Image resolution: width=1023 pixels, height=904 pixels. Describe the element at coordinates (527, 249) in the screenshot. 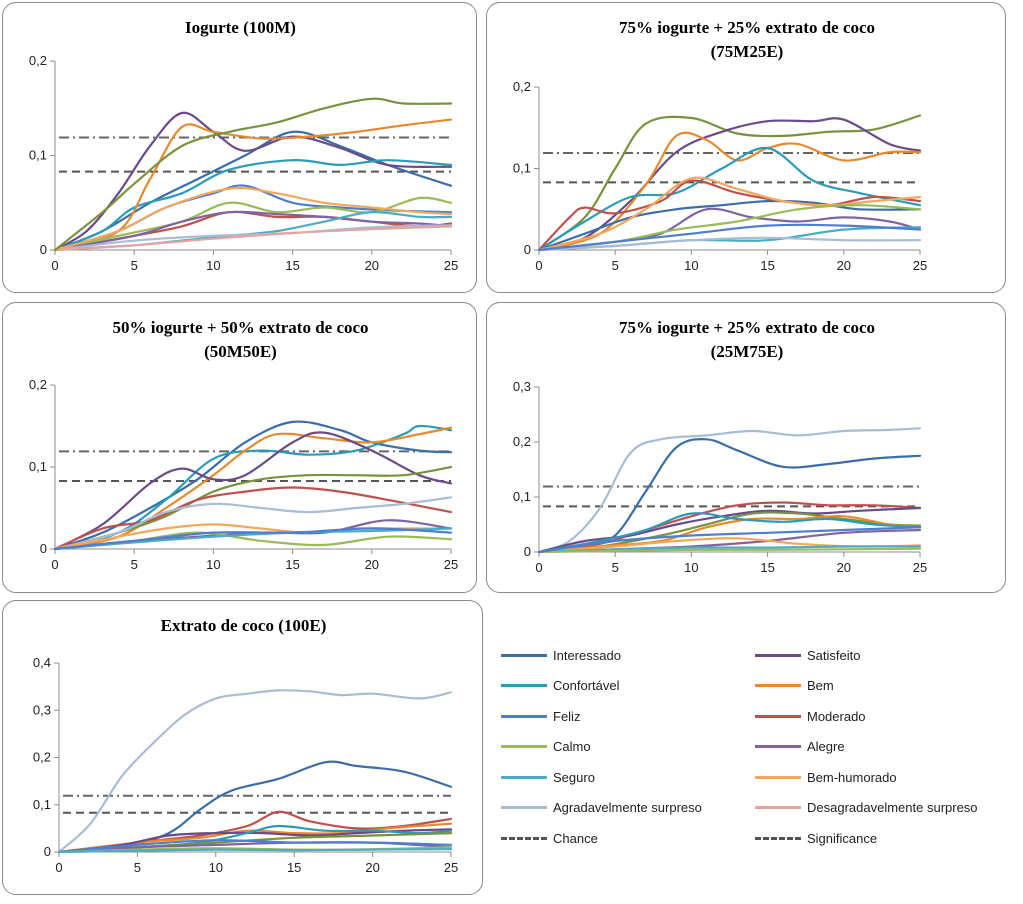

I see `y-tick-label: 0` at that location.